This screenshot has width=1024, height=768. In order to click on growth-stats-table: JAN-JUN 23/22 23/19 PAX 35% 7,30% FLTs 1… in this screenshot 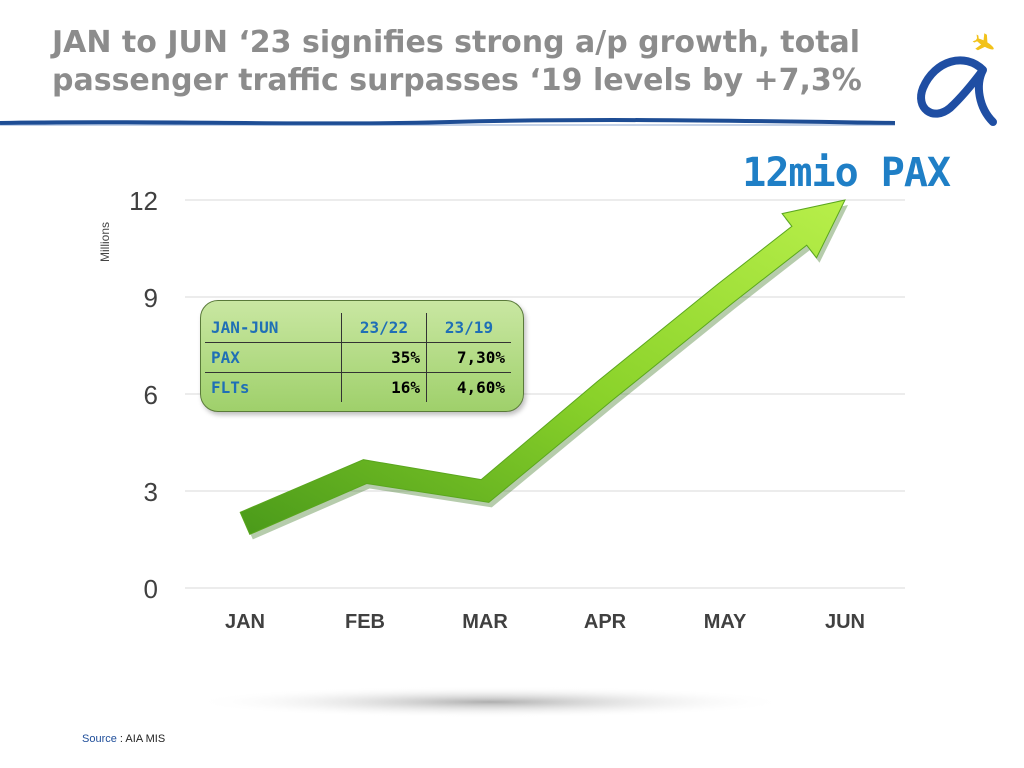, I will do `click(362, 356)`.